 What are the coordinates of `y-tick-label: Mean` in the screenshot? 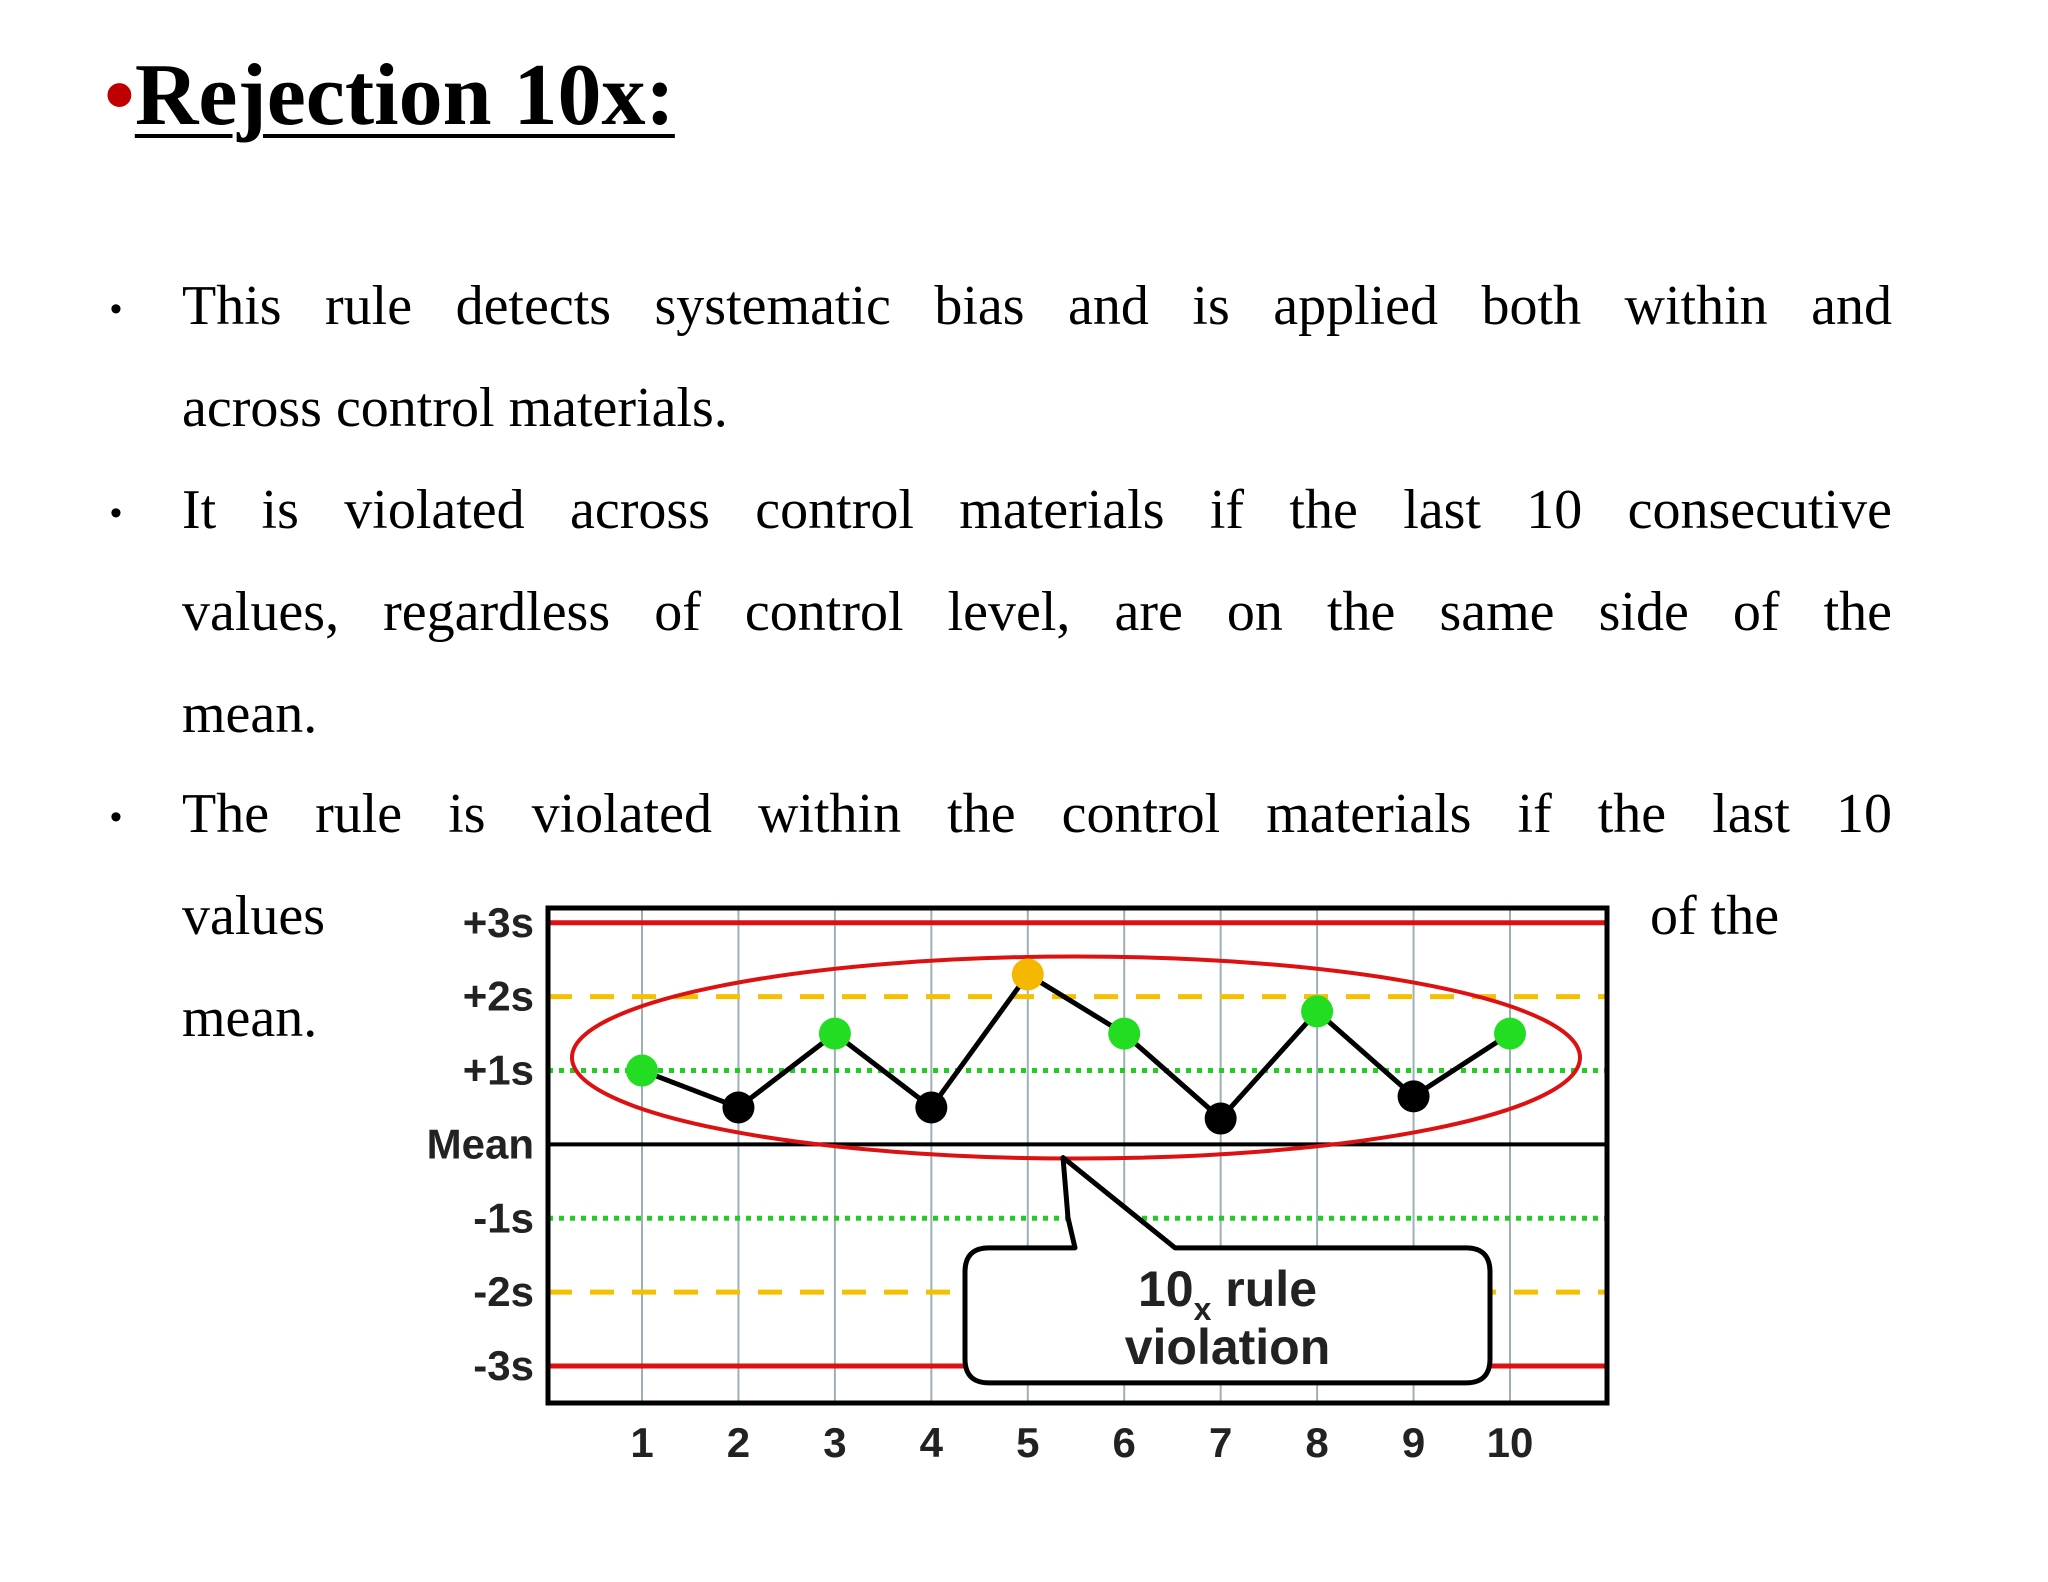 It's located at (480, 1143).